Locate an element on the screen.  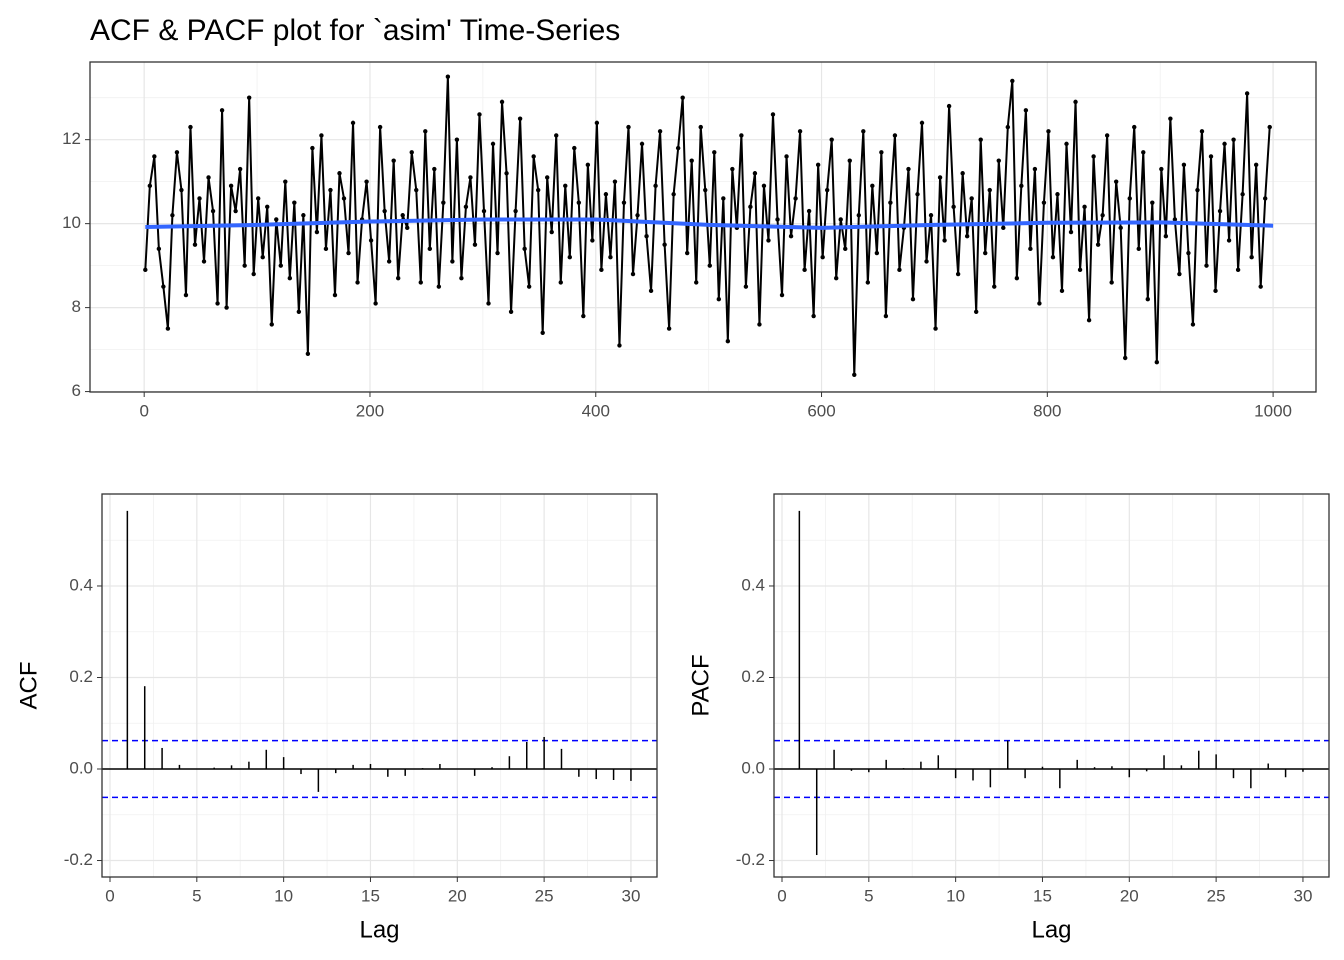
y-tick-label: 10 is located at coordinates (71, 222).